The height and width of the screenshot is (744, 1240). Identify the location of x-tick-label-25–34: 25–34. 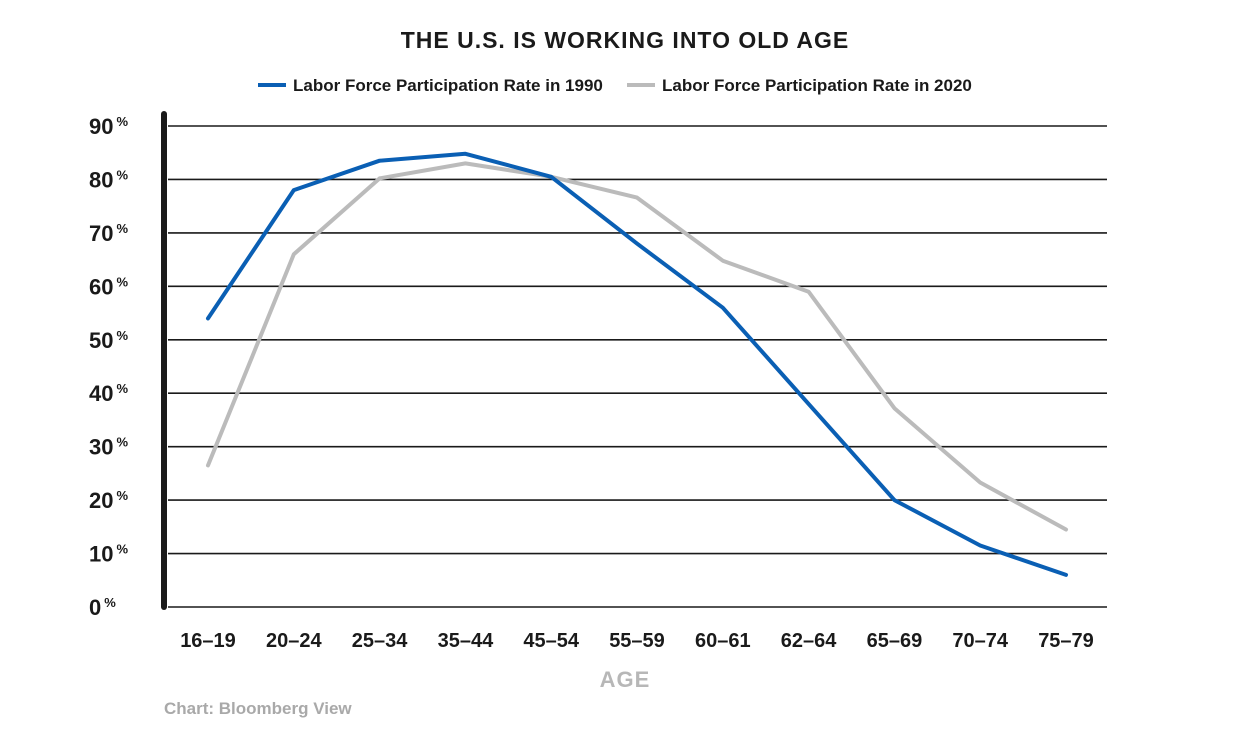
(380, 641).